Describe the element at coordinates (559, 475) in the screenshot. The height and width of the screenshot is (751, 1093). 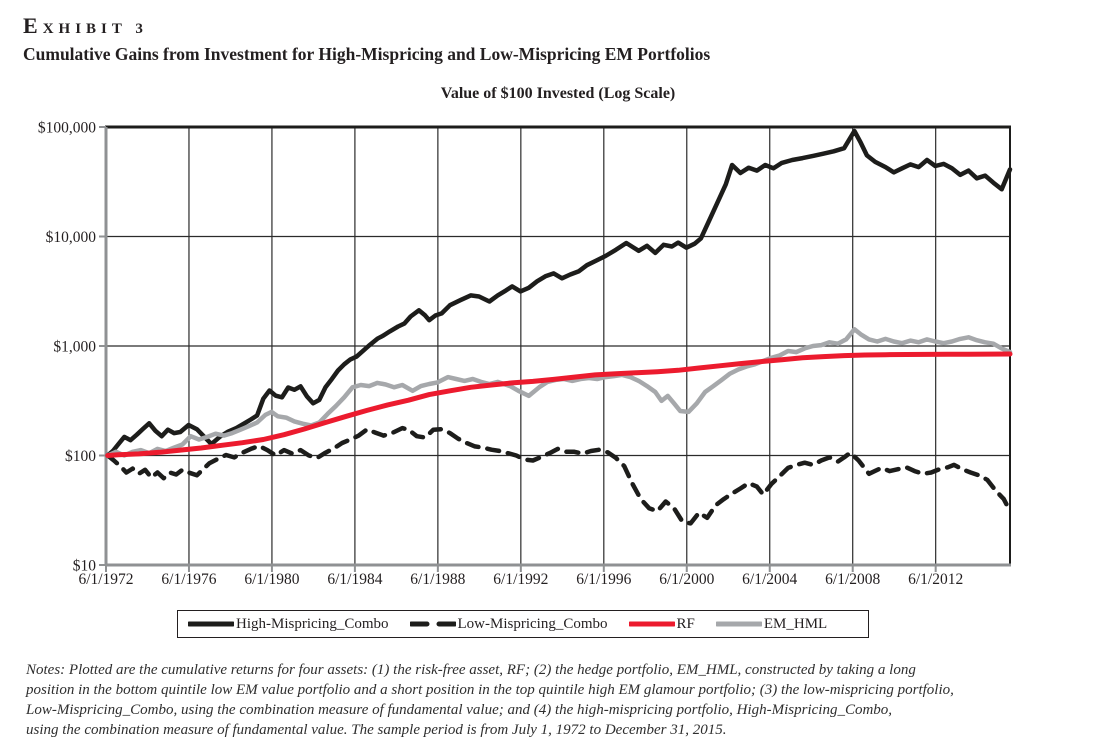
I see `series-line-low-mispricing-combo` at that location.